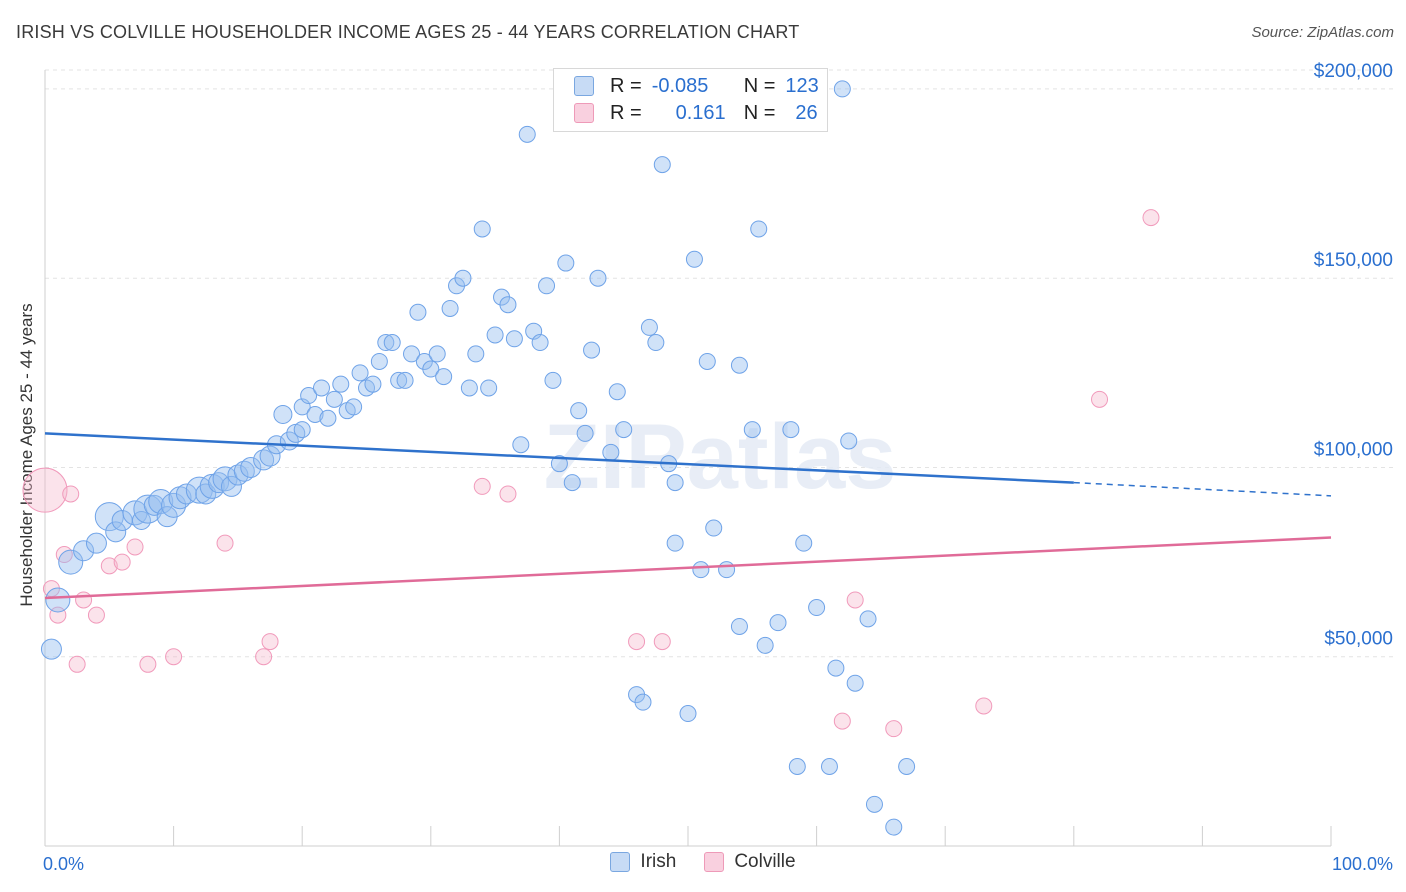  Describe the element at coordinates (1362, 864) in the screenshot. I see `x-tick-label-end: 100.0%` at that location.